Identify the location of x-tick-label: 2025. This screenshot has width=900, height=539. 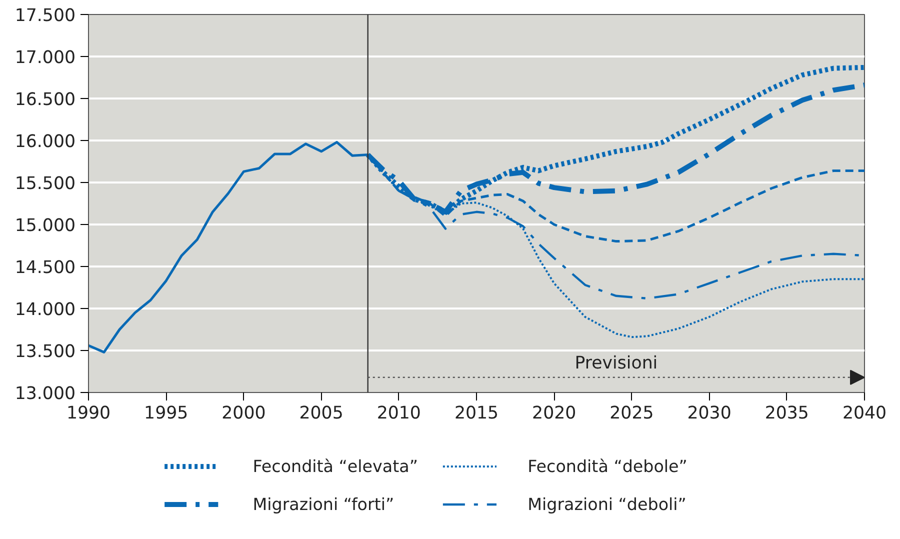
(632, 414).